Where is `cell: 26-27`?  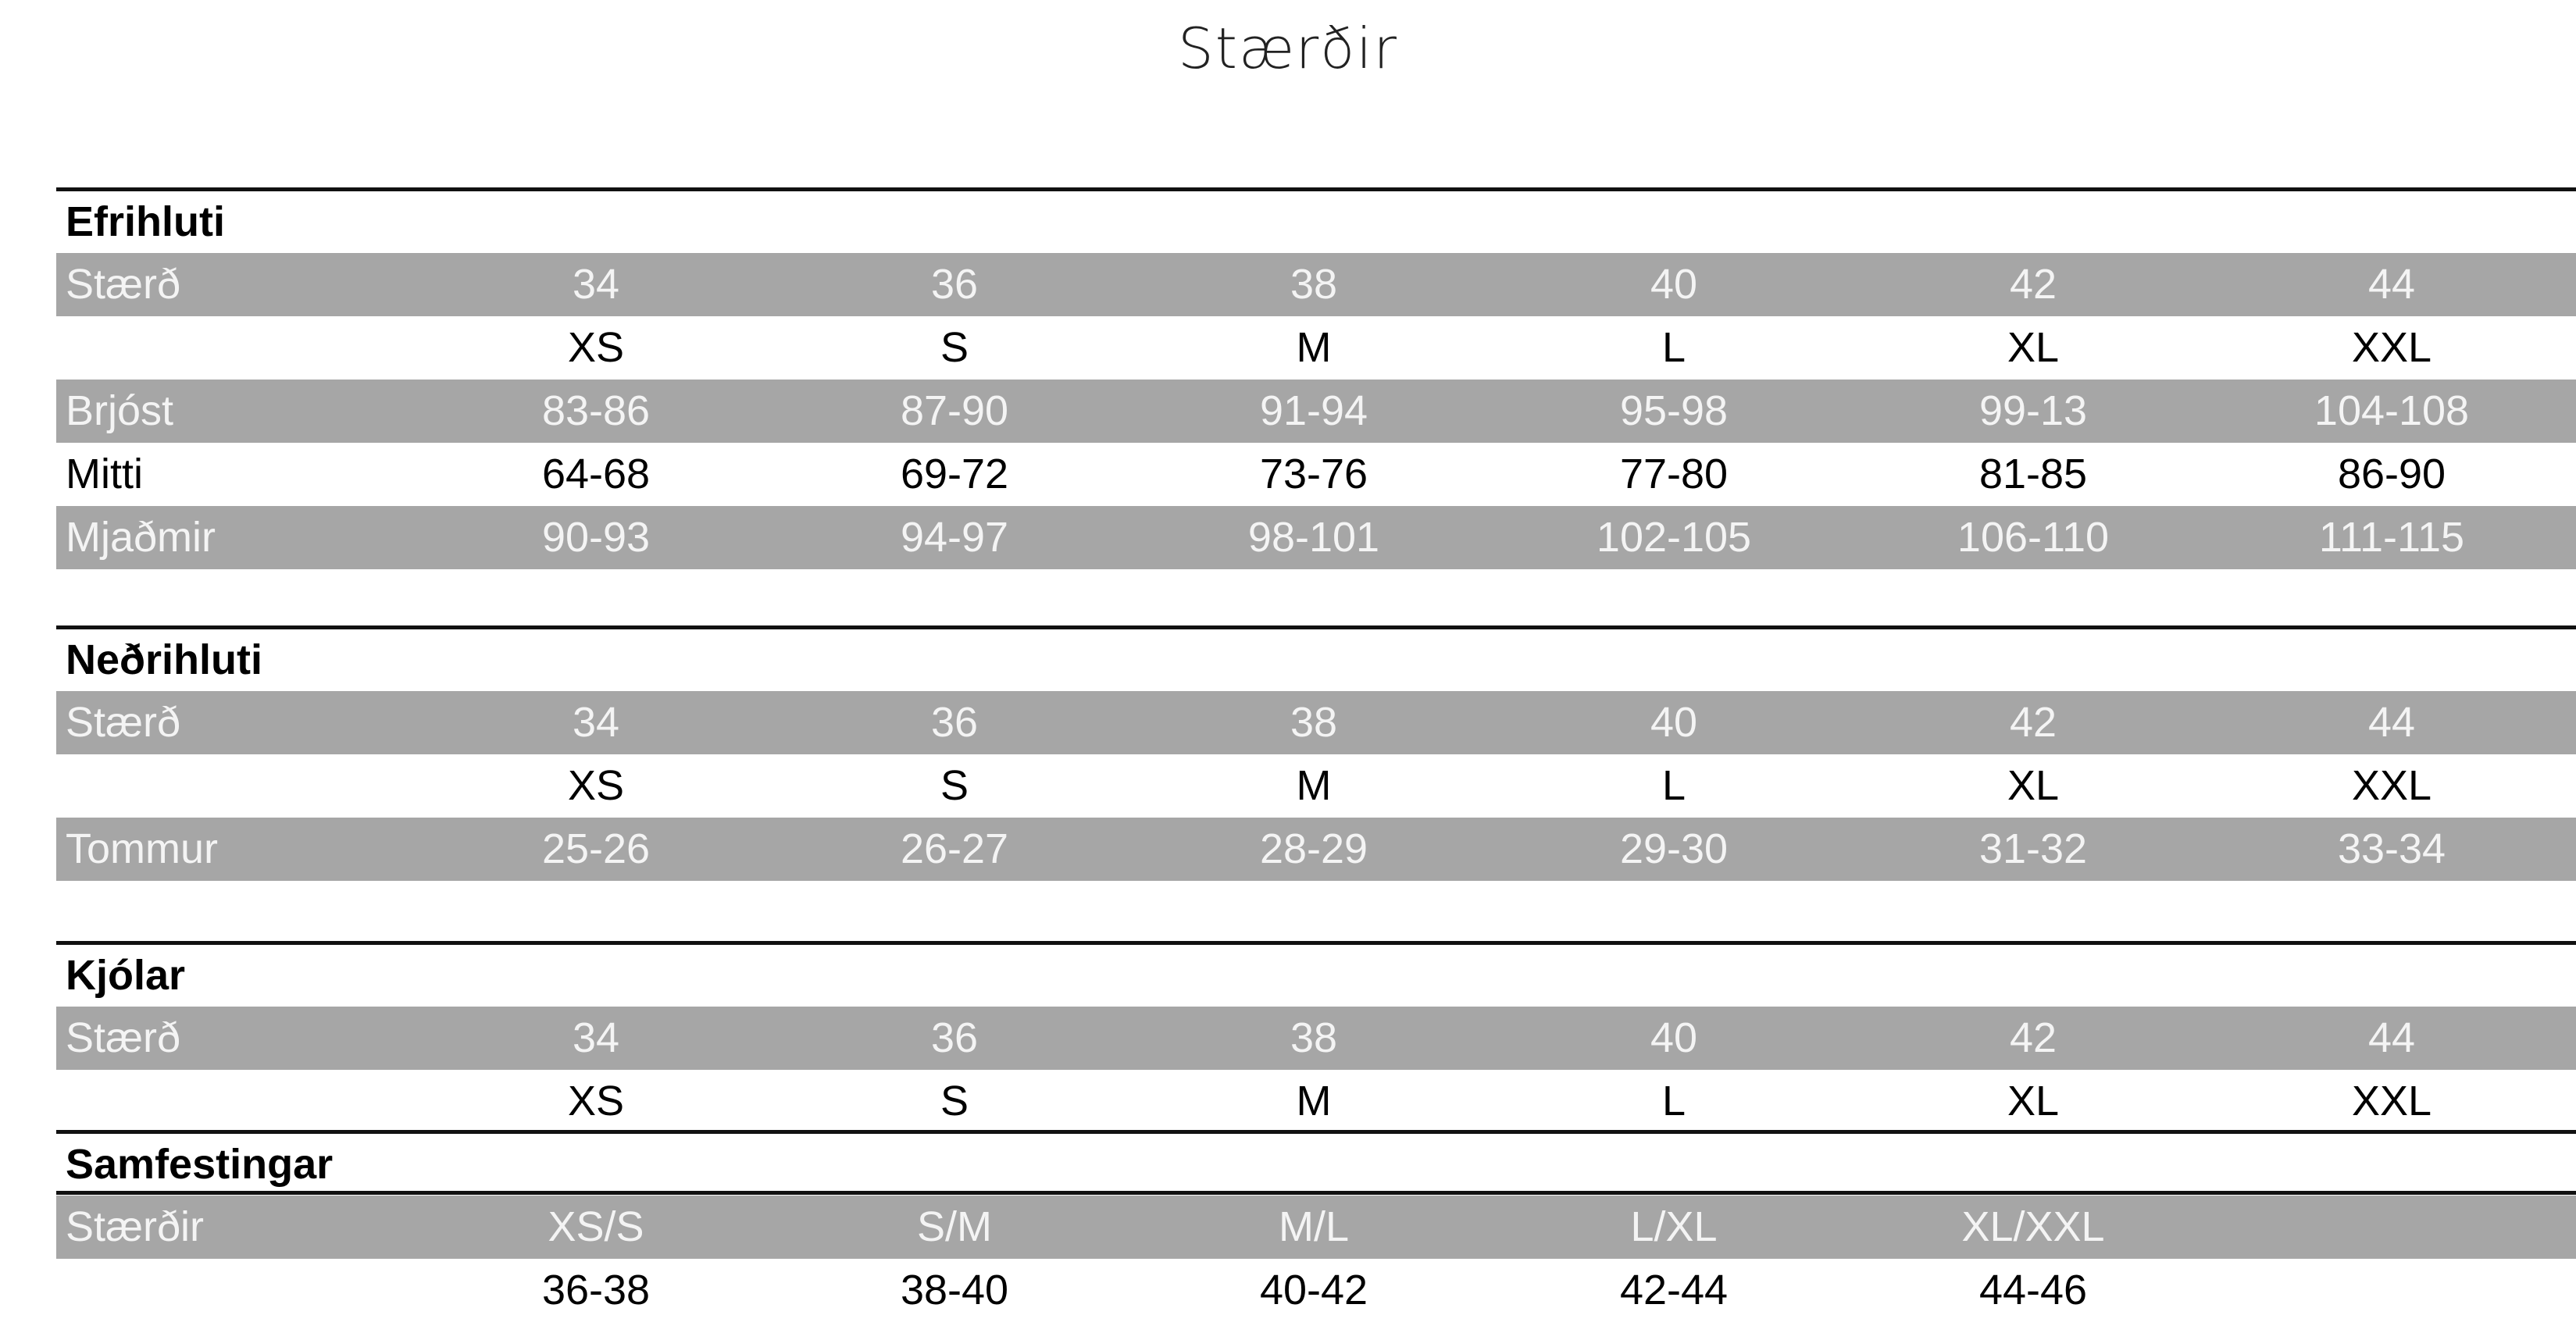
cell: 26-27 is located at coordinates (954, 848).